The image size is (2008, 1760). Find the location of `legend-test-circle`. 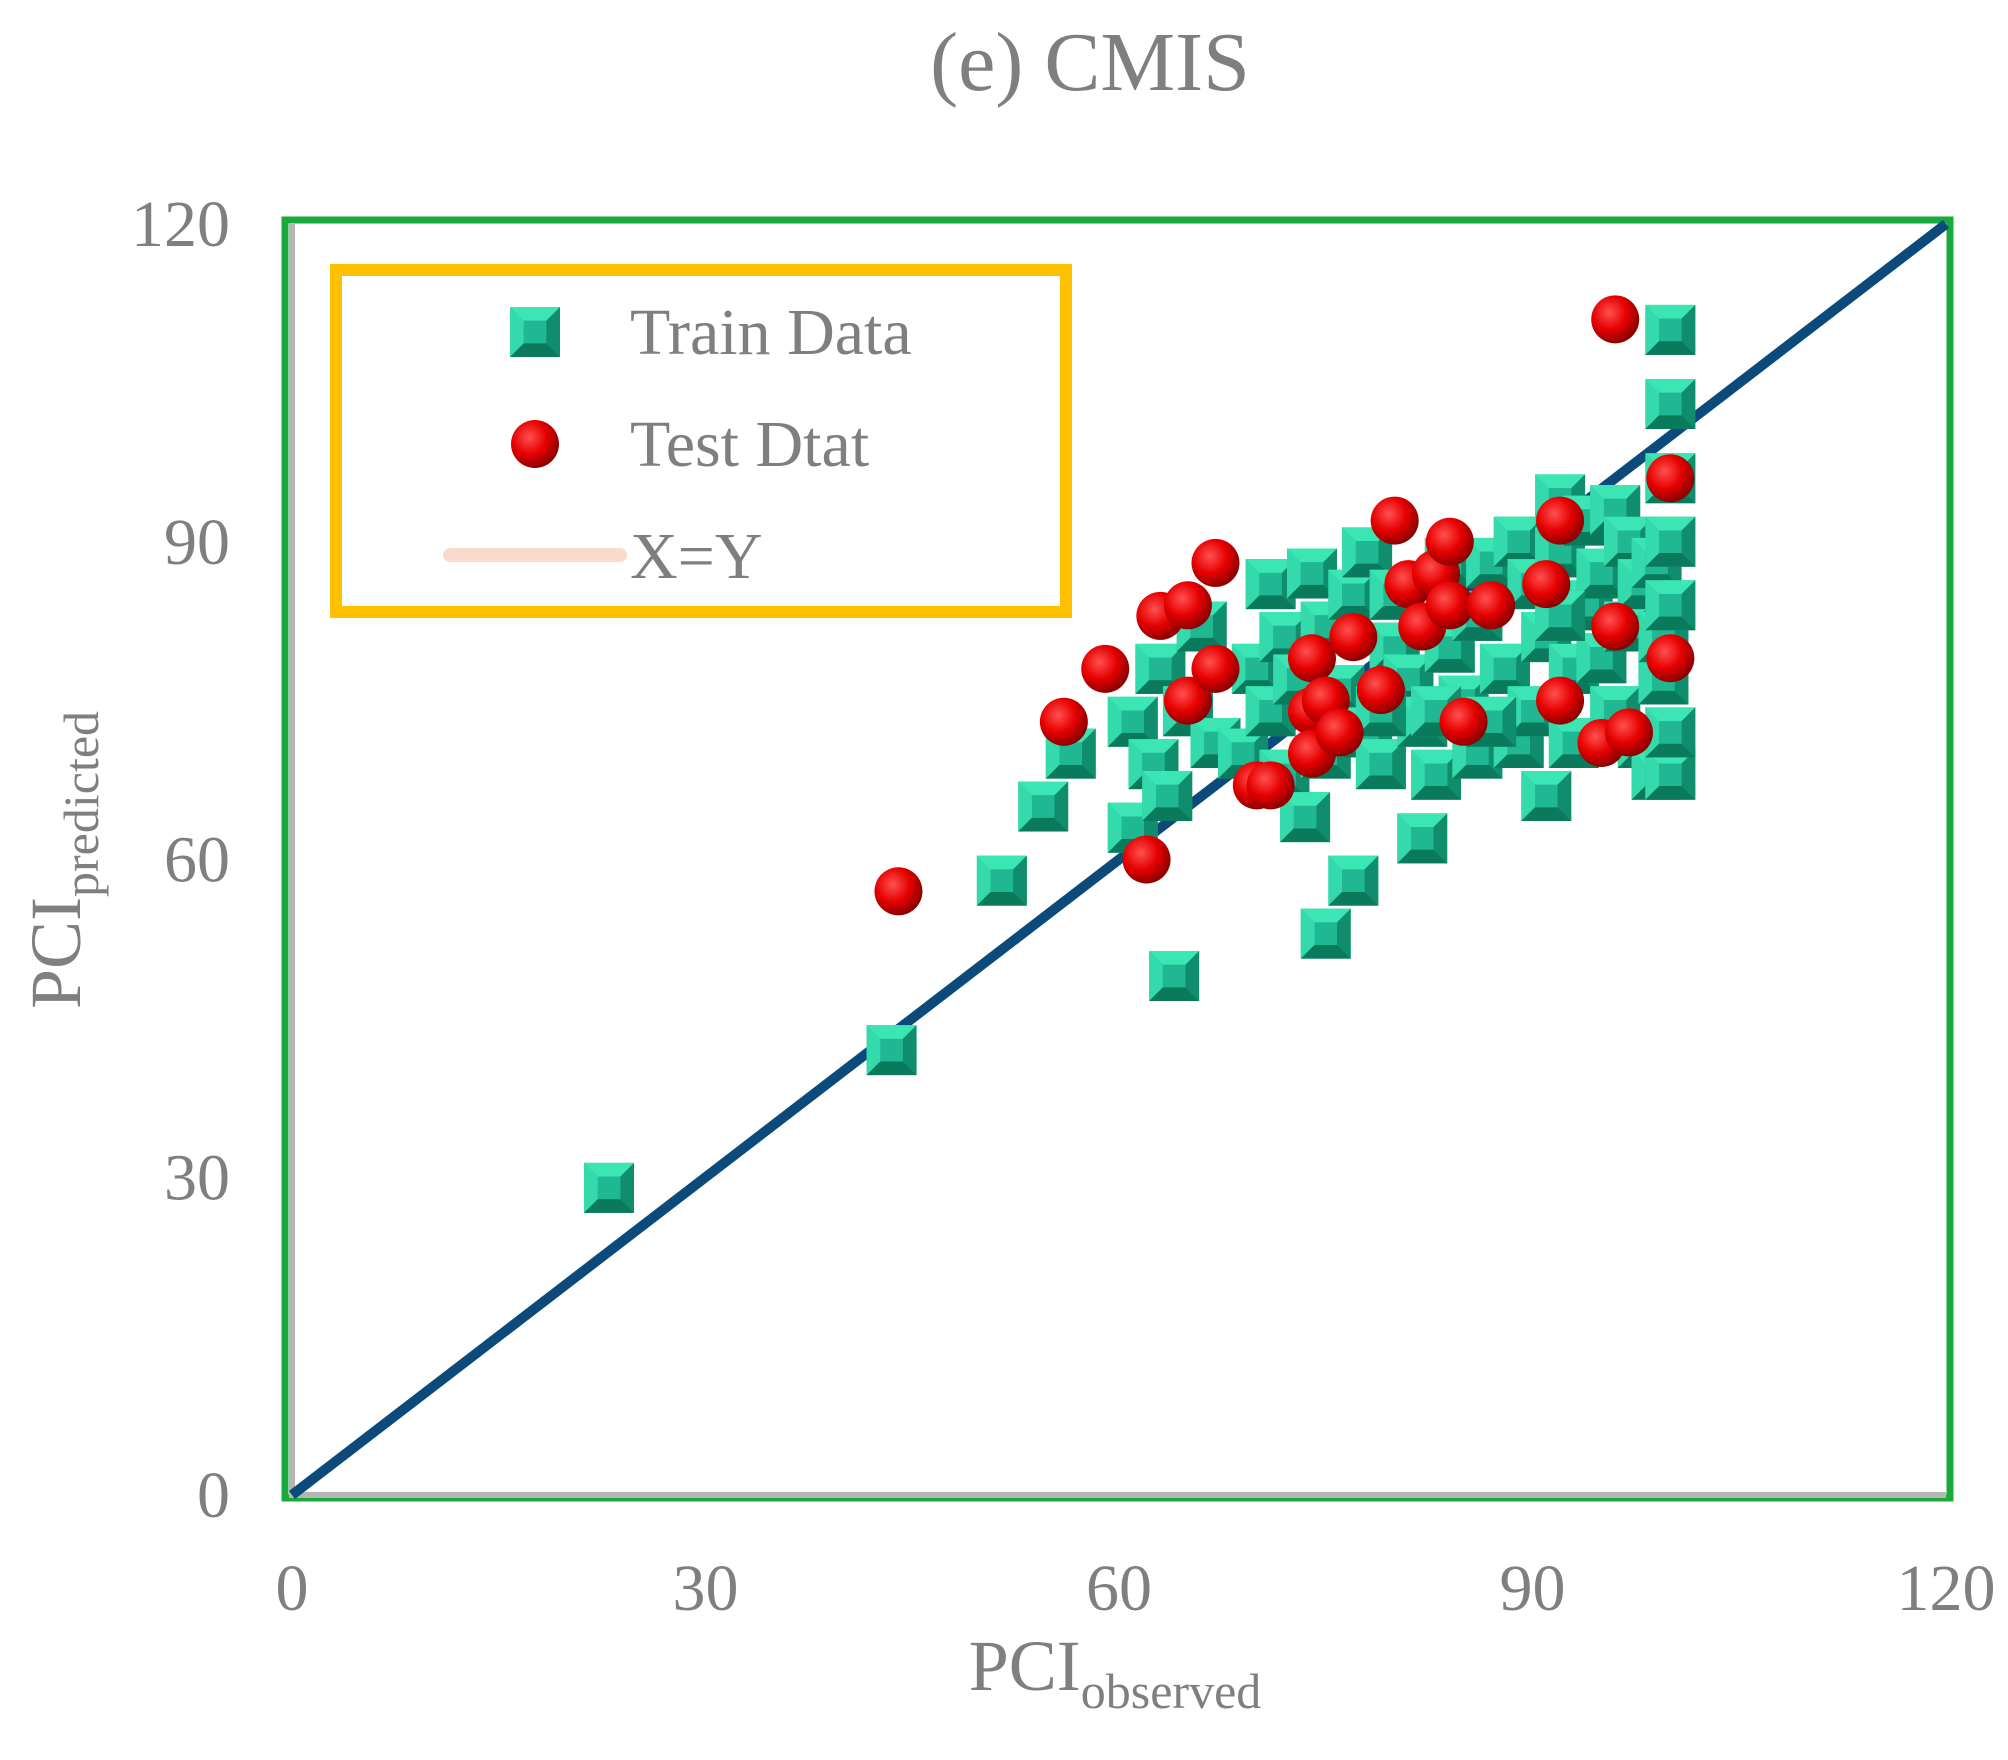

legend-test-circle is located at coordinates (535, 444).